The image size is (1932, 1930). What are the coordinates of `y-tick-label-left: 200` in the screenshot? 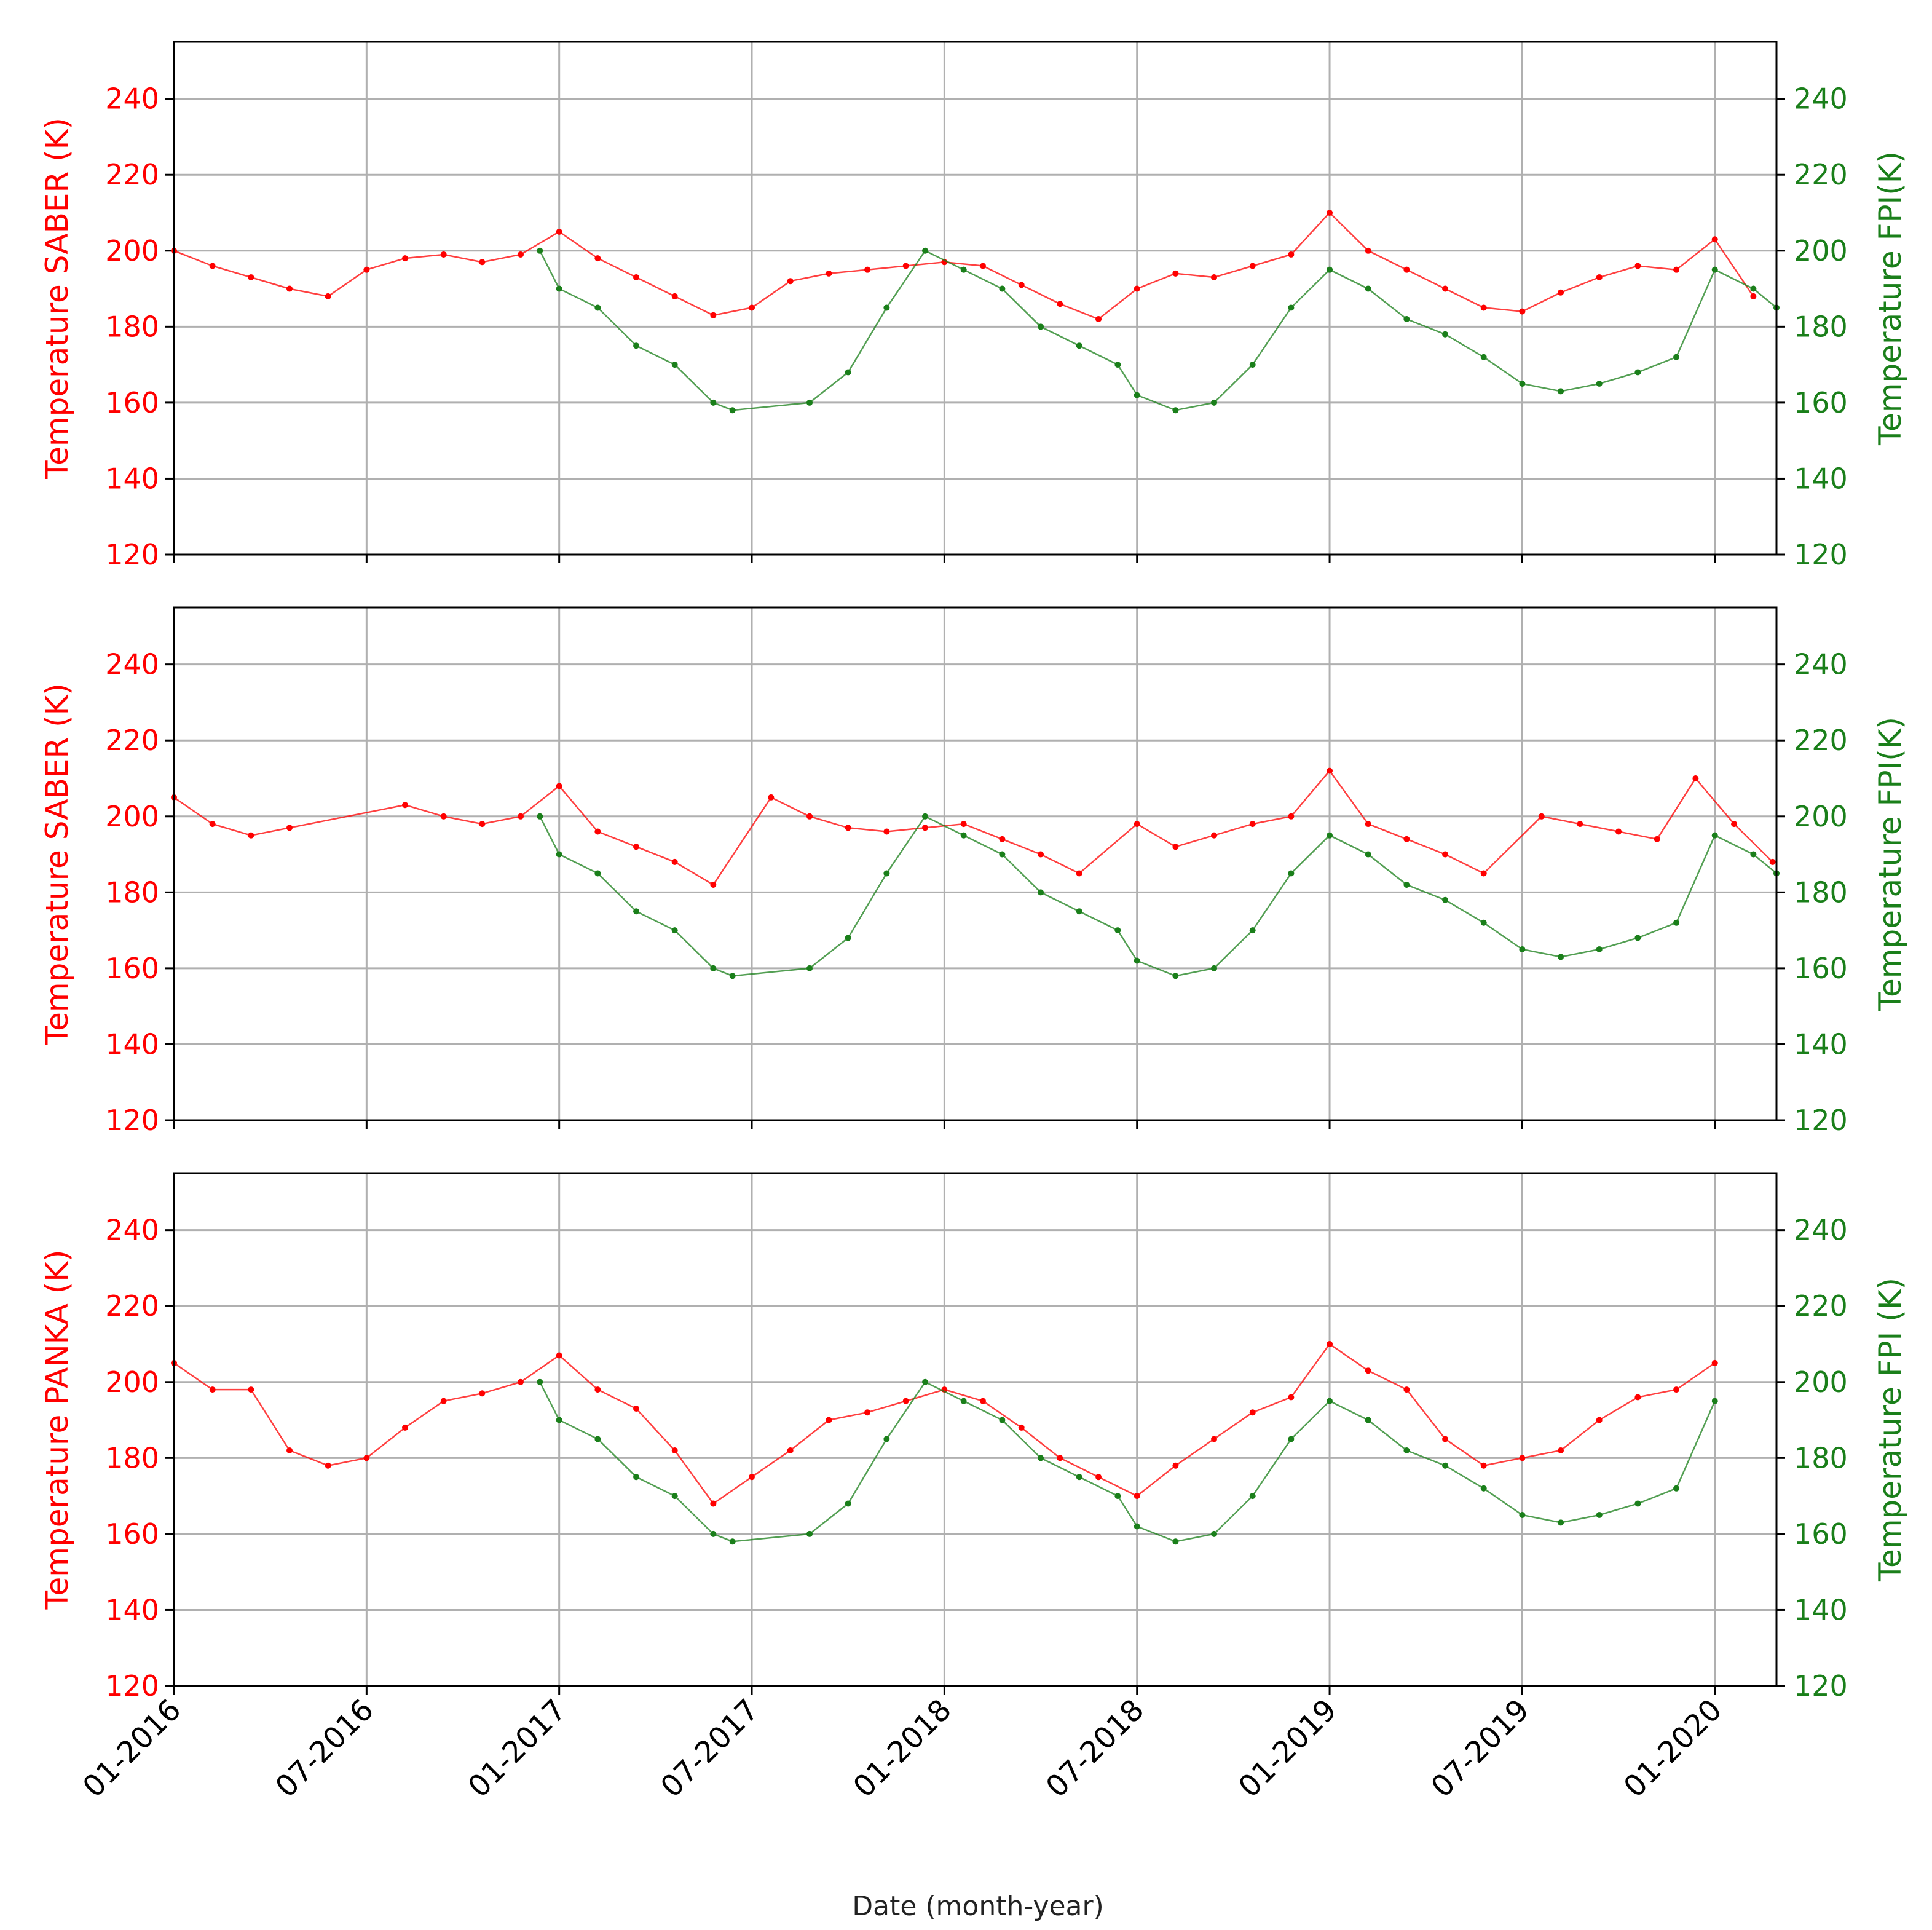 It's located at (132, 1382).